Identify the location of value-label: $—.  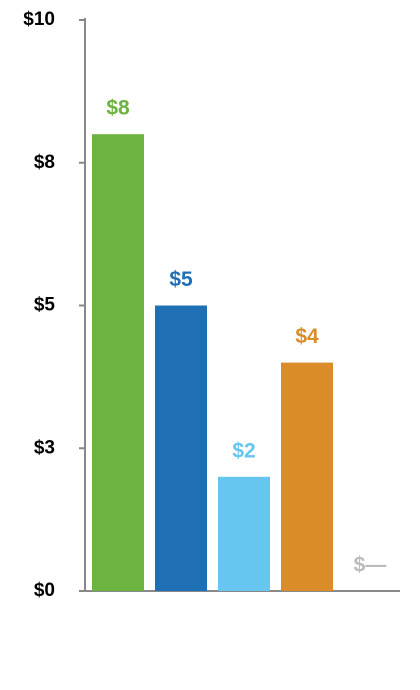
(370, 565).